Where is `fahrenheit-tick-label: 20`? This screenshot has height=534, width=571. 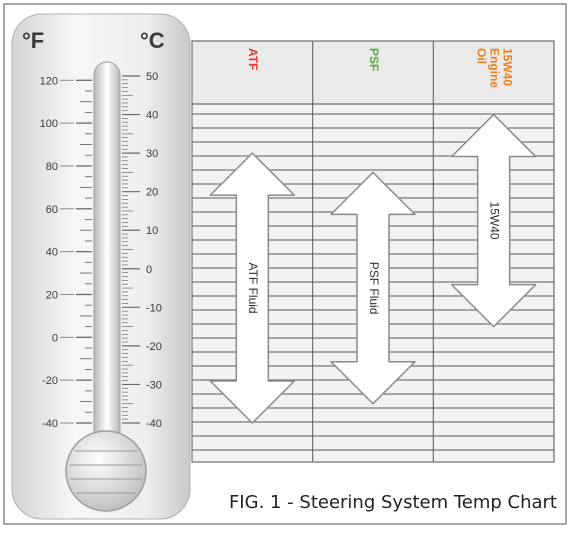 fahrenheit-tick-label: 20 is located at coordinates (52, 295).